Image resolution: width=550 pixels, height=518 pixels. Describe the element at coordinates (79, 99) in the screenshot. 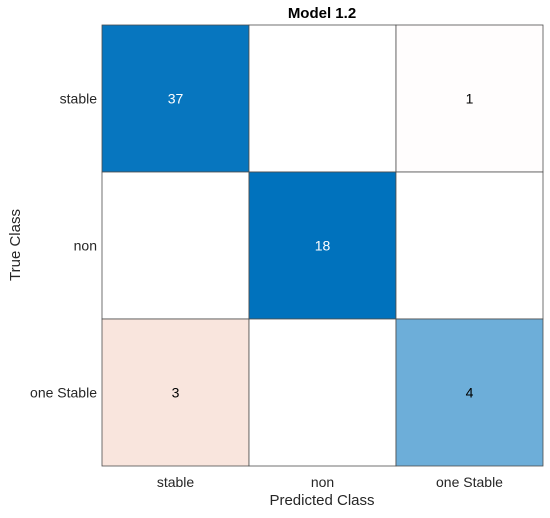

I see `y-tick-label: stable` at that location.